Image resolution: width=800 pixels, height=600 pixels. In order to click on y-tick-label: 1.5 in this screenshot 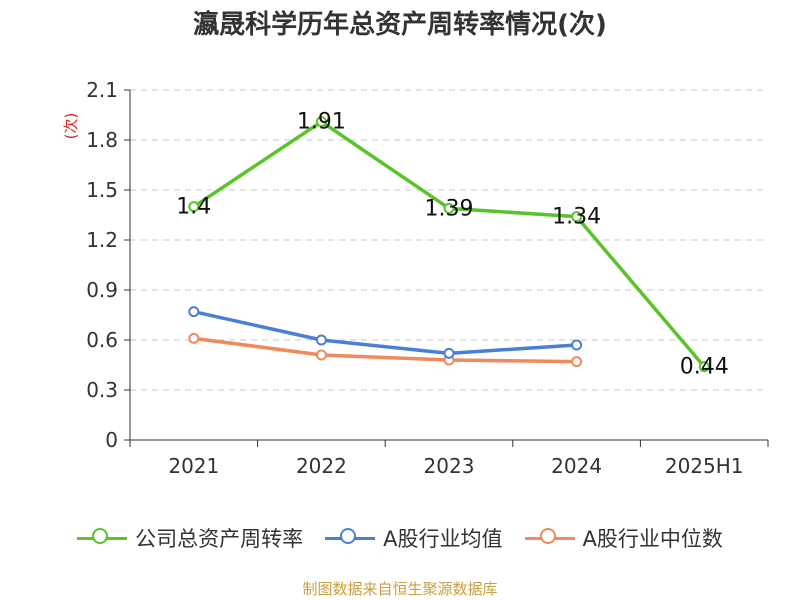, I will do `click(102, 190)`.